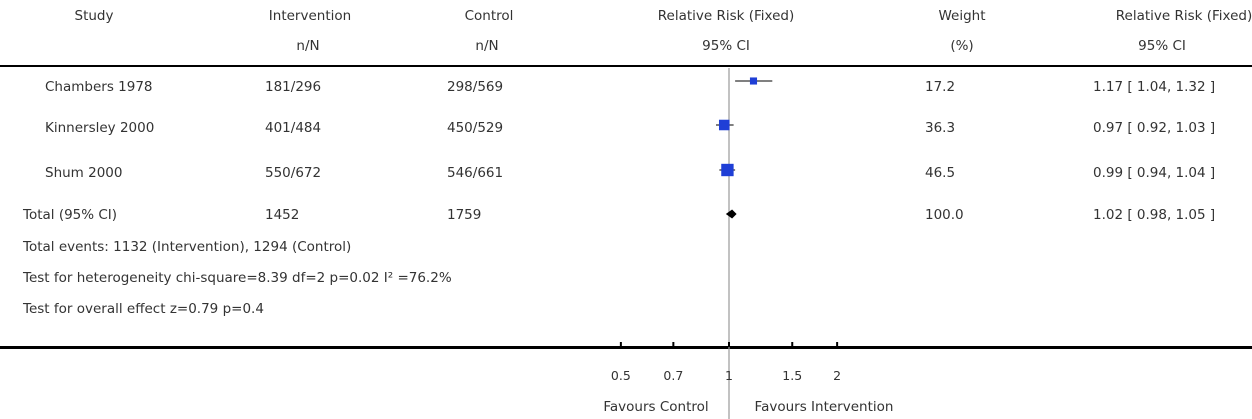 The image size is (1252, 419). I want to click on header-intervention-sub: n/N, so click(308, 46).